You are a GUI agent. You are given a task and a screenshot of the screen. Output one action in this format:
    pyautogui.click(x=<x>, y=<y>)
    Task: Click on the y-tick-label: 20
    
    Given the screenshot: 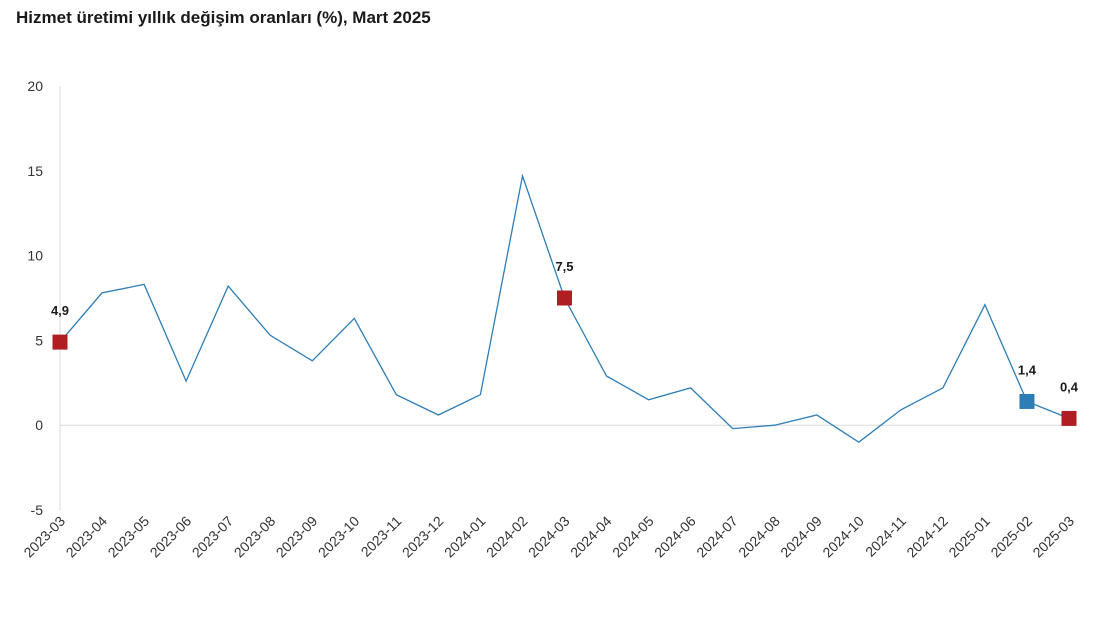 What is the action you would take?
    pyautogui.click(x=35, y=86)
    